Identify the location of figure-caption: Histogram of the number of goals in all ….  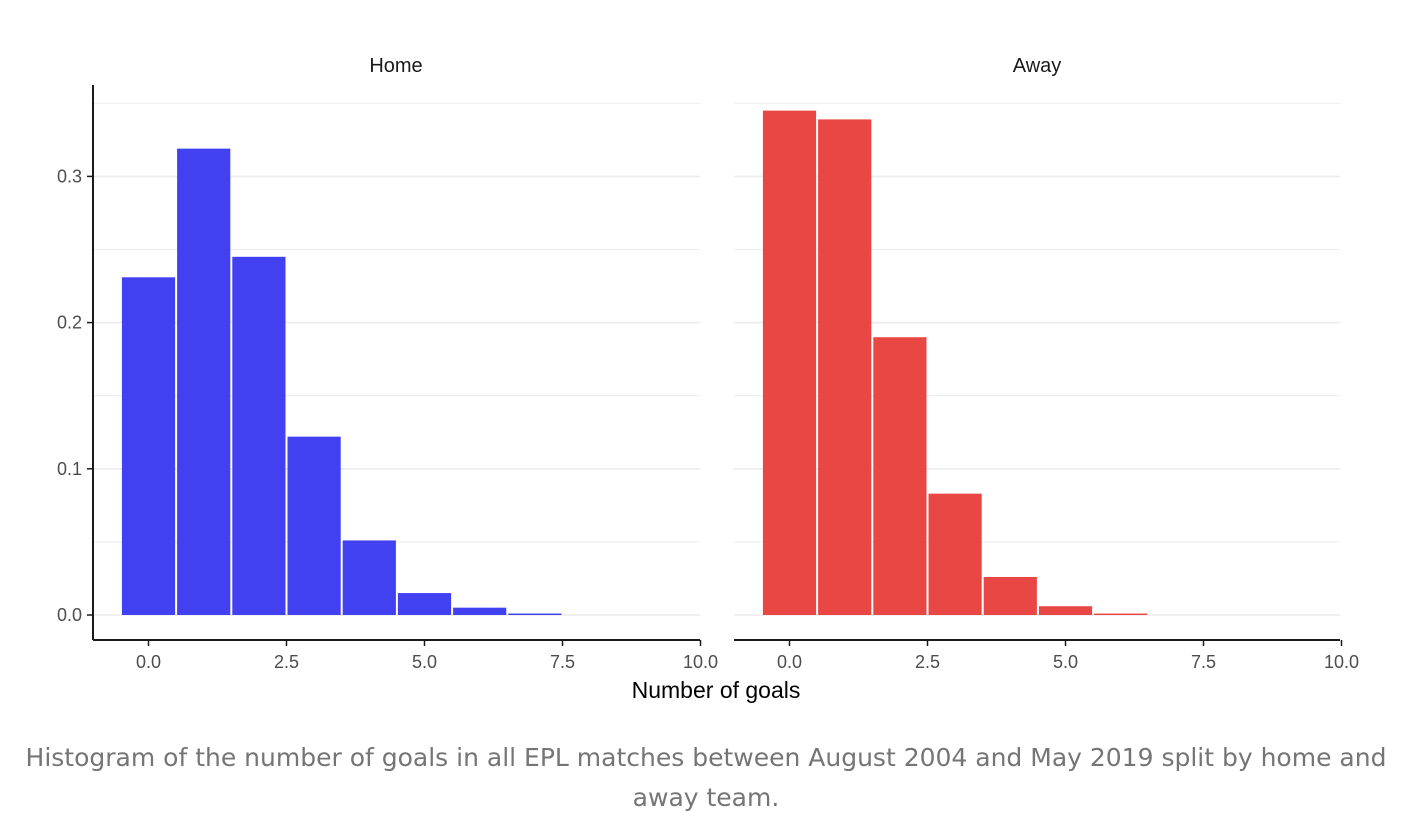
(706, 777).